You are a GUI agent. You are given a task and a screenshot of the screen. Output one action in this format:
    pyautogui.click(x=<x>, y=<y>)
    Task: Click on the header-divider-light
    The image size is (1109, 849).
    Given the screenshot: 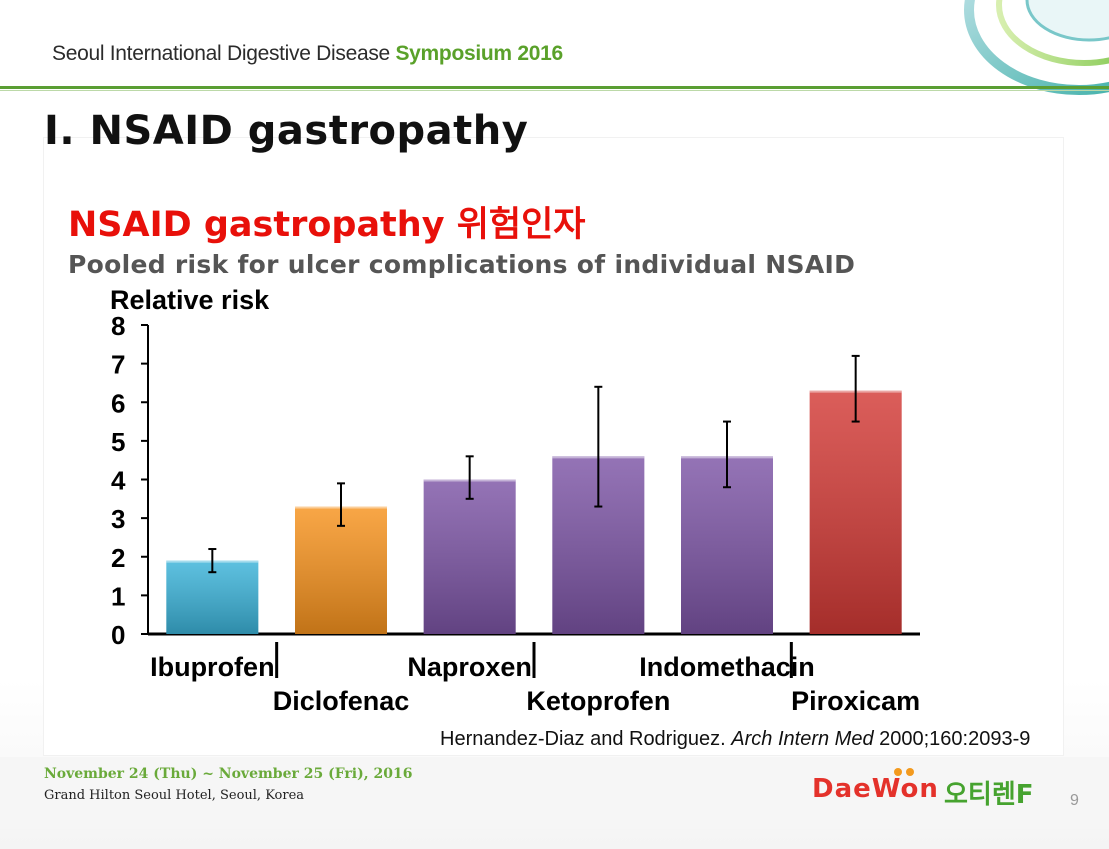 What is the action you would take?
    pyautogui.click(x=554, y=90)
    